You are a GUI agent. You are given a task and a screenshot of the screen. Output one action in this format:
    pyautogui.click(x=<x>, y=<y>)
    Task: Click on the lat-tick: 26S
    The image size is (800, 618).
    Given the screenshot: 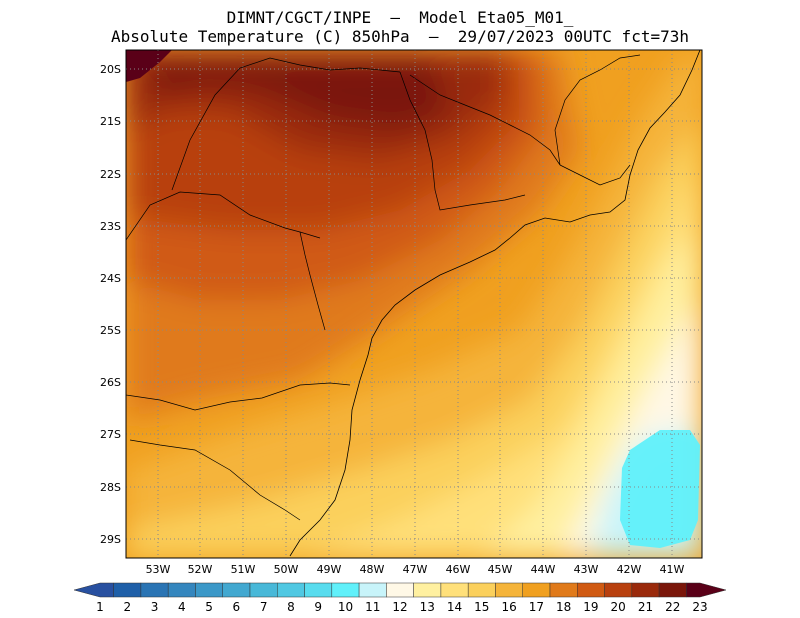 What is the action you would take?
    pyautogui.click(x=110, y=382)
    